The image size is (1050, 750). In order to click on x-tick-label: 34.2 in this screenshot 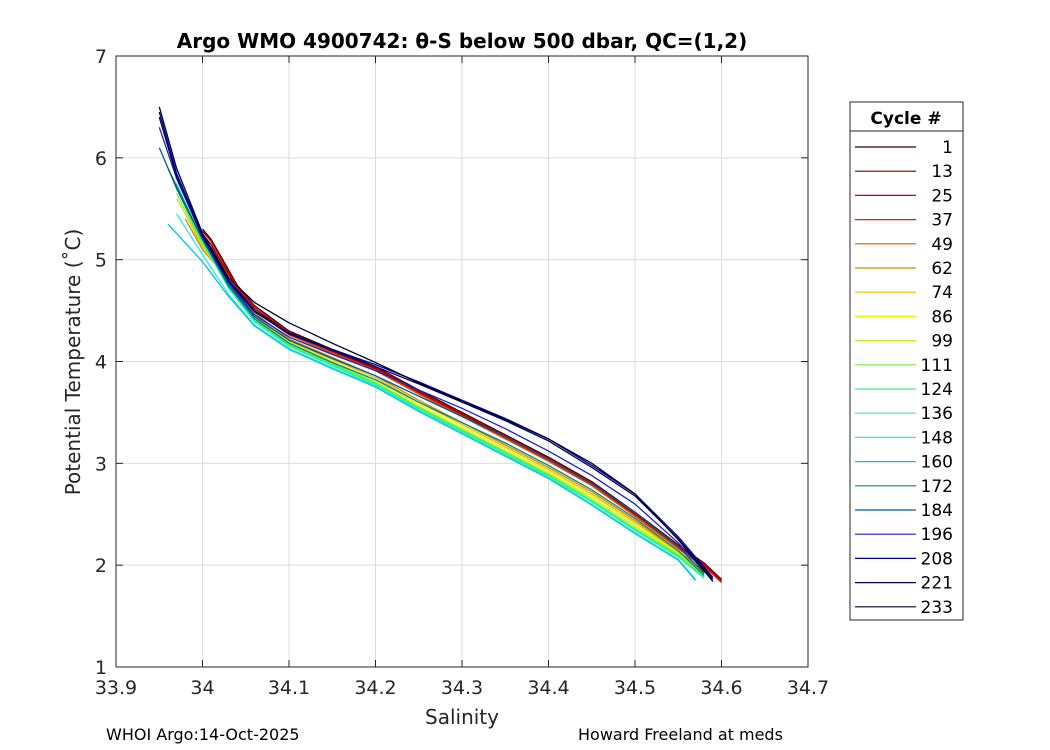, I will do `click(375, 688)`.